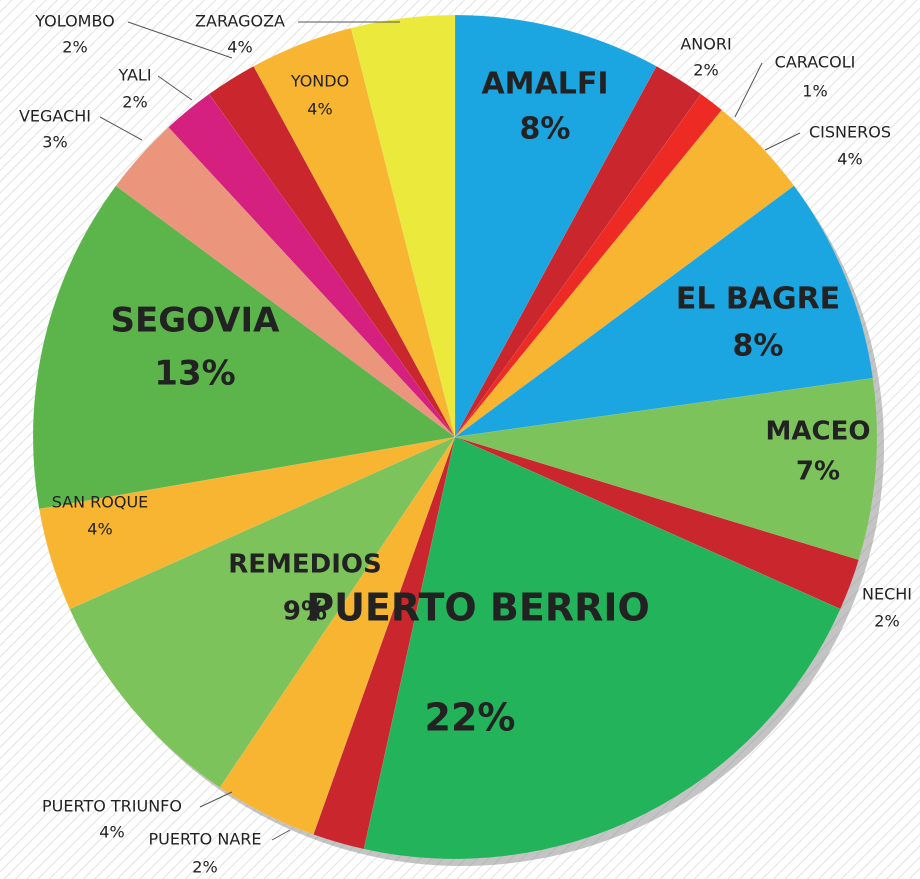  Describe the element at coordinates (305, 565) in the screenshot. I see `slice-label: REMEDIOS` at that location.